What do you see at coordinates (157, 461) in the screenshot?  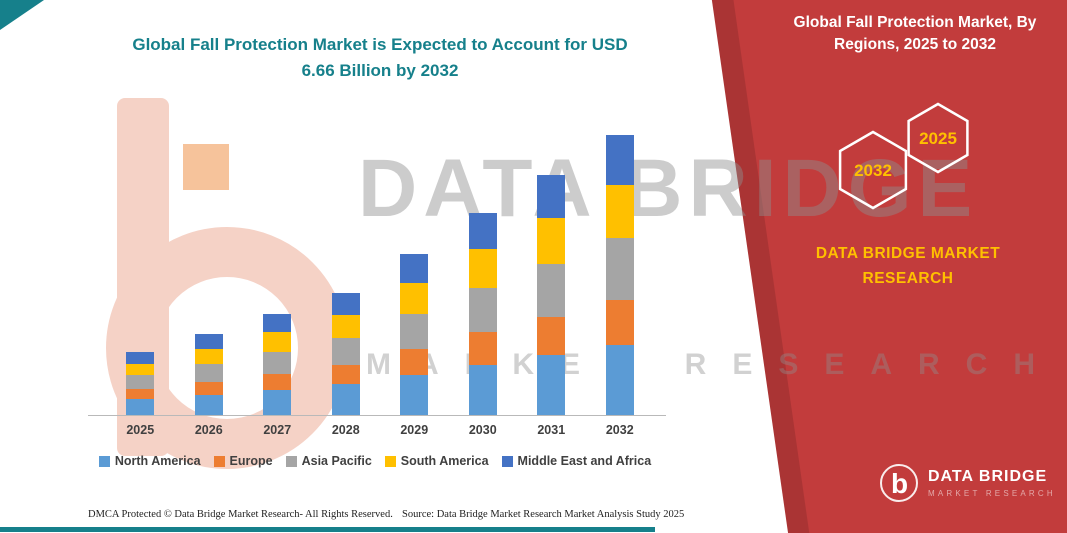 I see `legend-label-north-america: North America` at bounding box center [157, 461].